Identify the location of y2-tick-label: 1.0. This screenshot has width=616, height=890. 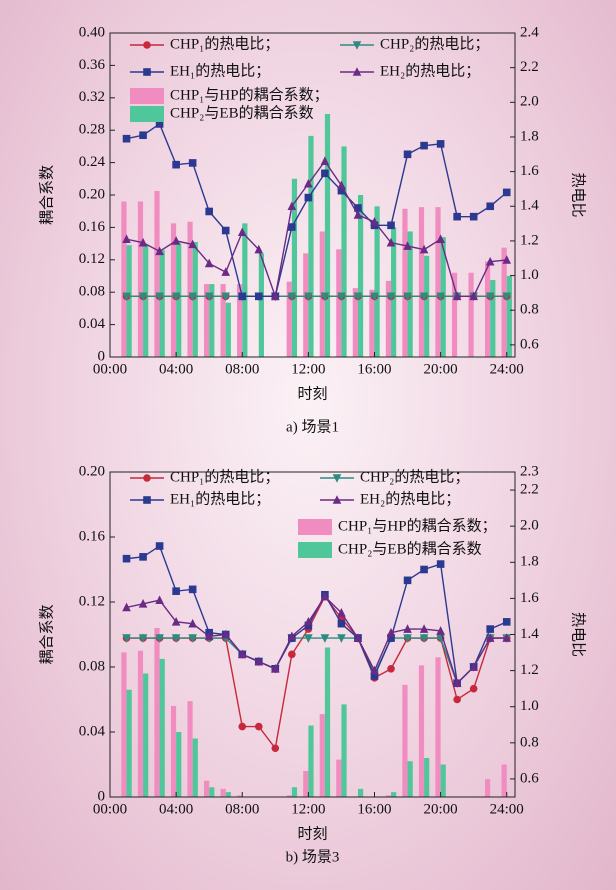
(529, 275).